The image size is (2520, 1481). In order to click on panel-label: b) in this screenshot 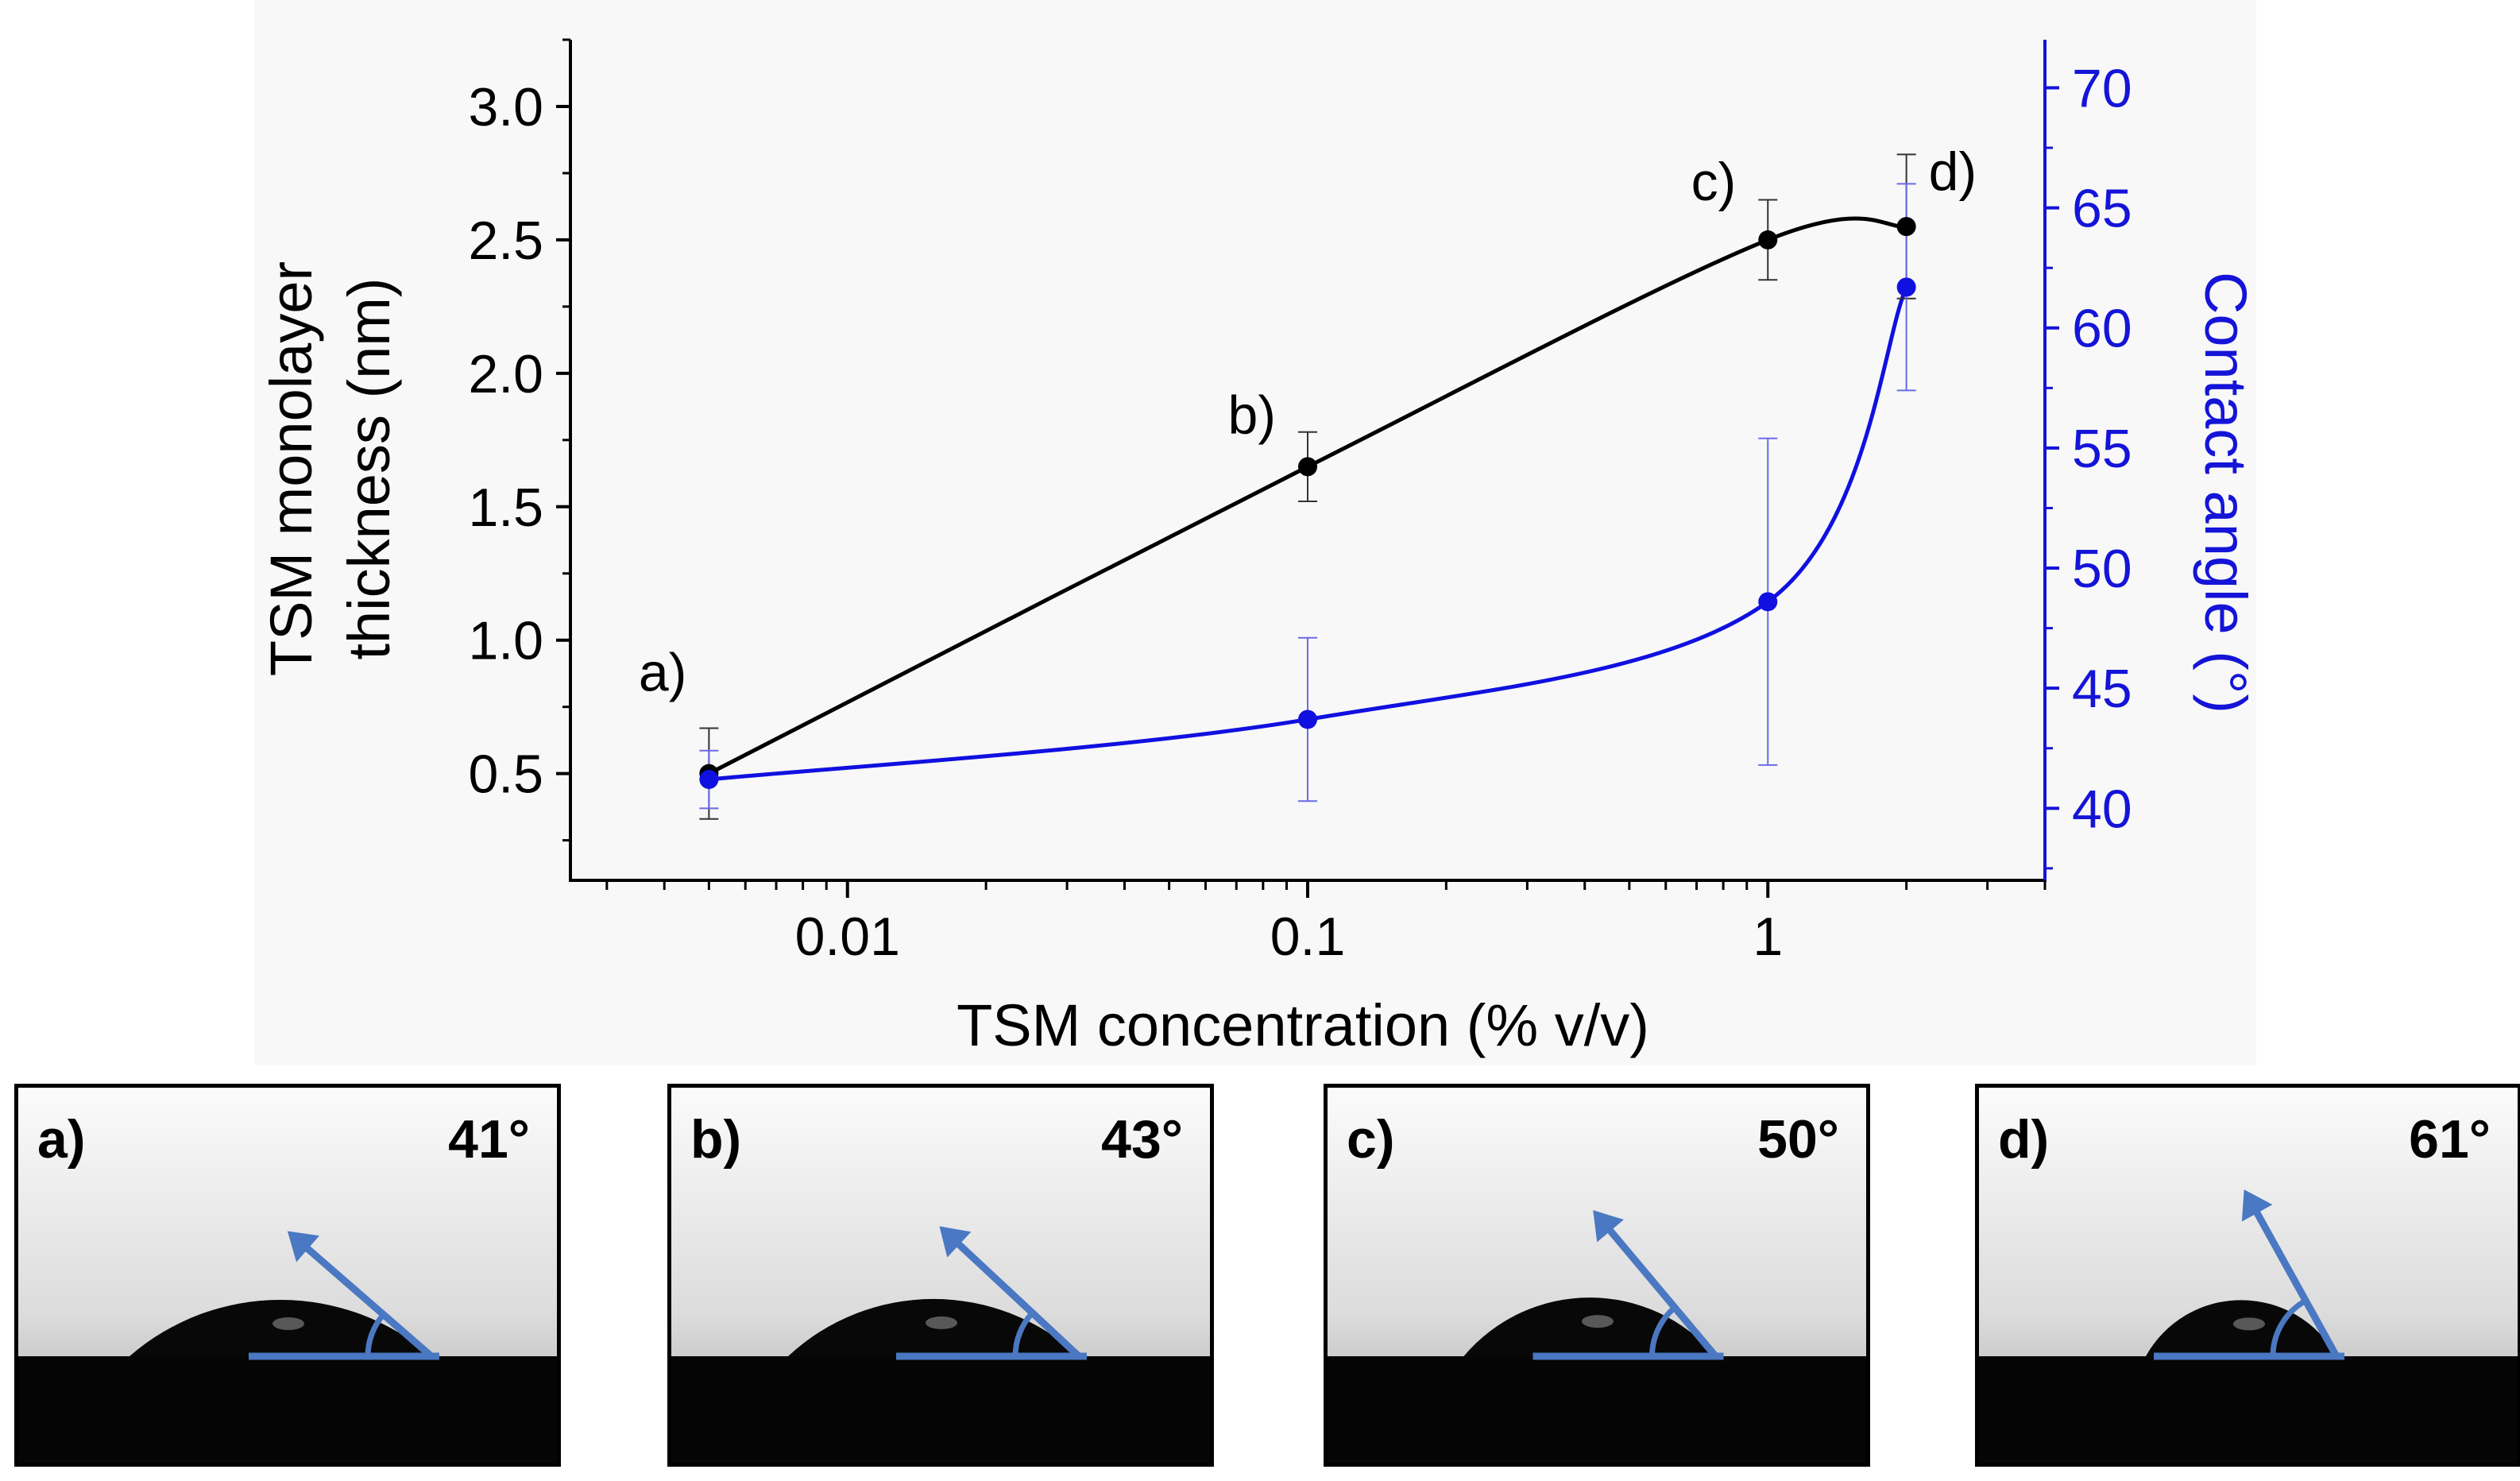, I will do `click(716, 1139)`.